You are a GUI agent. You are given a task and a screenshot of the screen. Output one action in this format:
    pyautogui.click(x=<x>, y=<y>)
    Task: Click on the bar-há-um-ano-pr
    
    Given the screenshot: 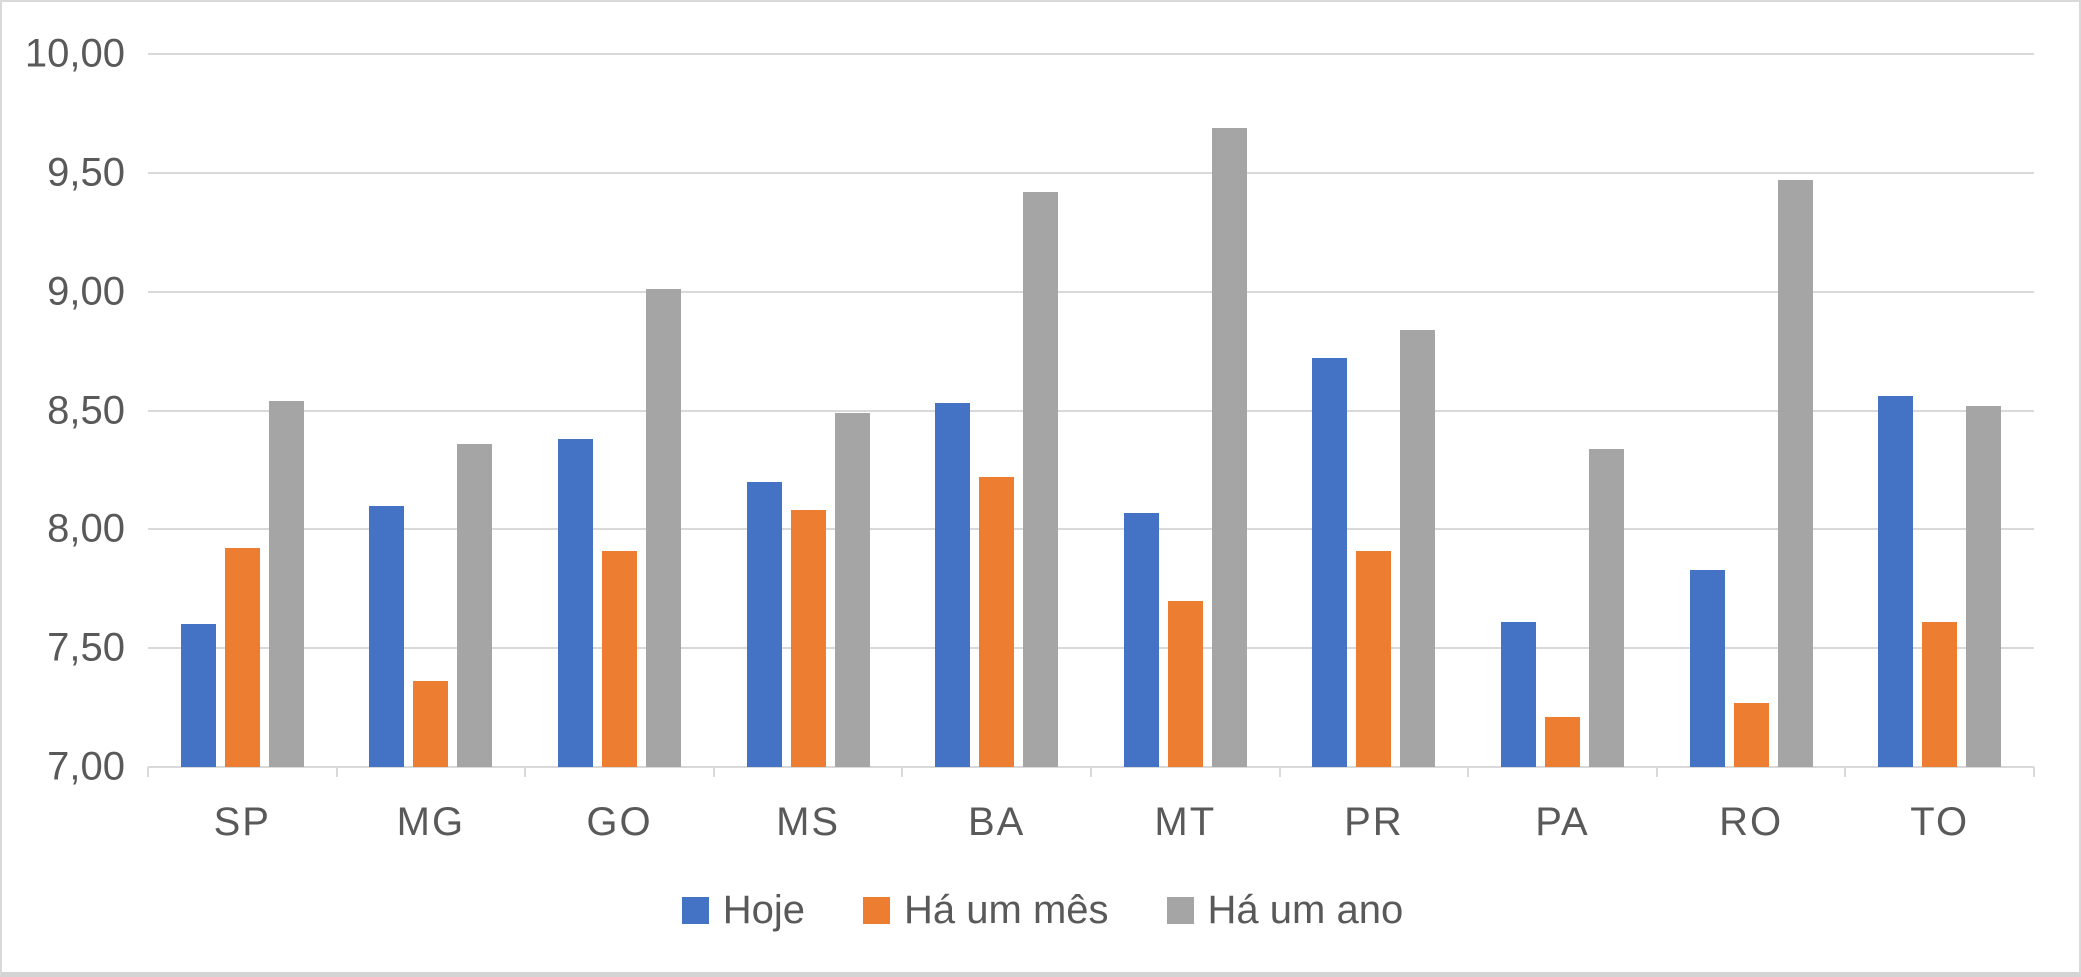 What is the action you would take?
    pyautogui.click(x=1418, y=548)
    